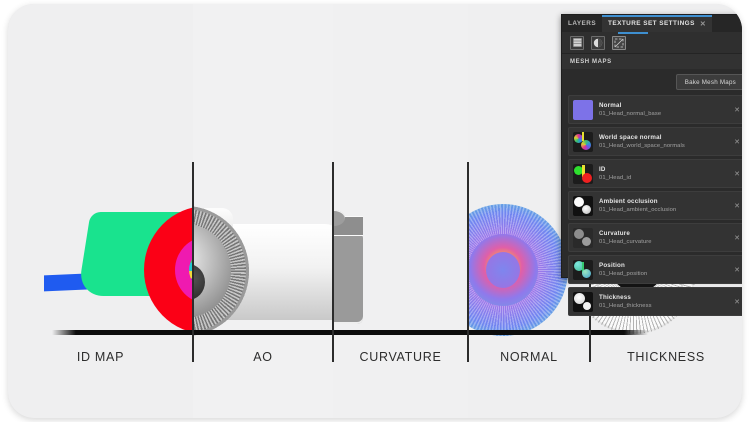  What do you see at coordinates (737, 174) in the screenshot?
I see `remove-mesh-map-icon-id: ✕` at bounding box center [737, 174].